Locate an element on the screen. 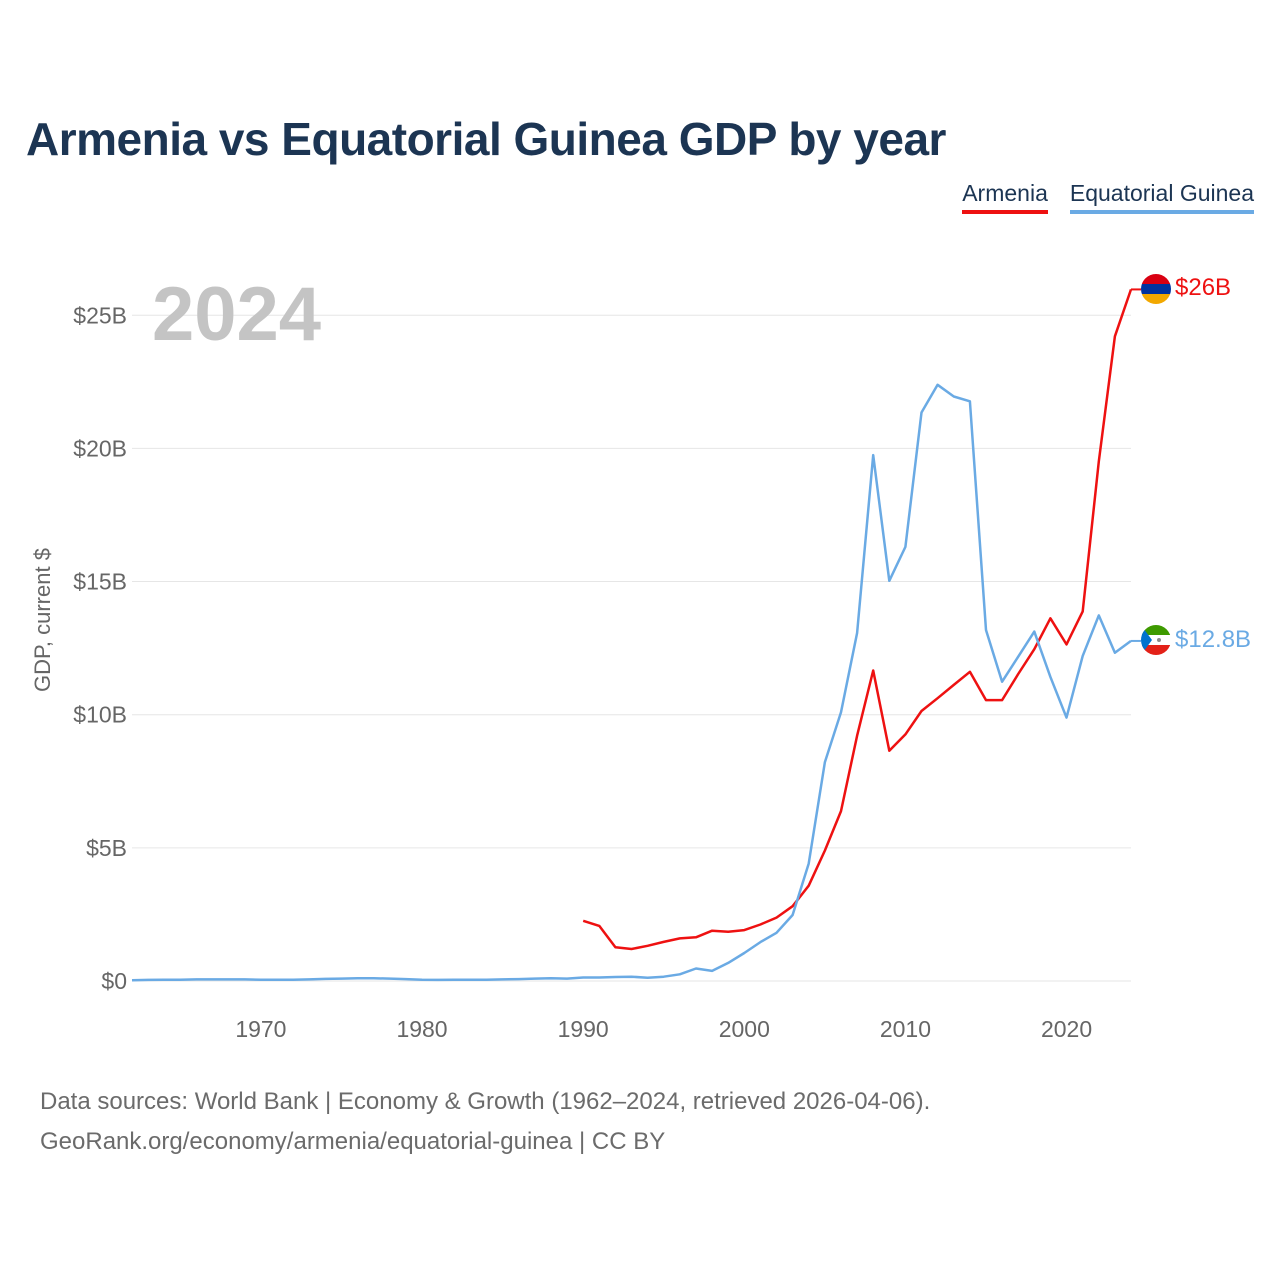 The image size is (1280, 1280). x-tick-label: 1980 is located at coordinates (421, 1029).